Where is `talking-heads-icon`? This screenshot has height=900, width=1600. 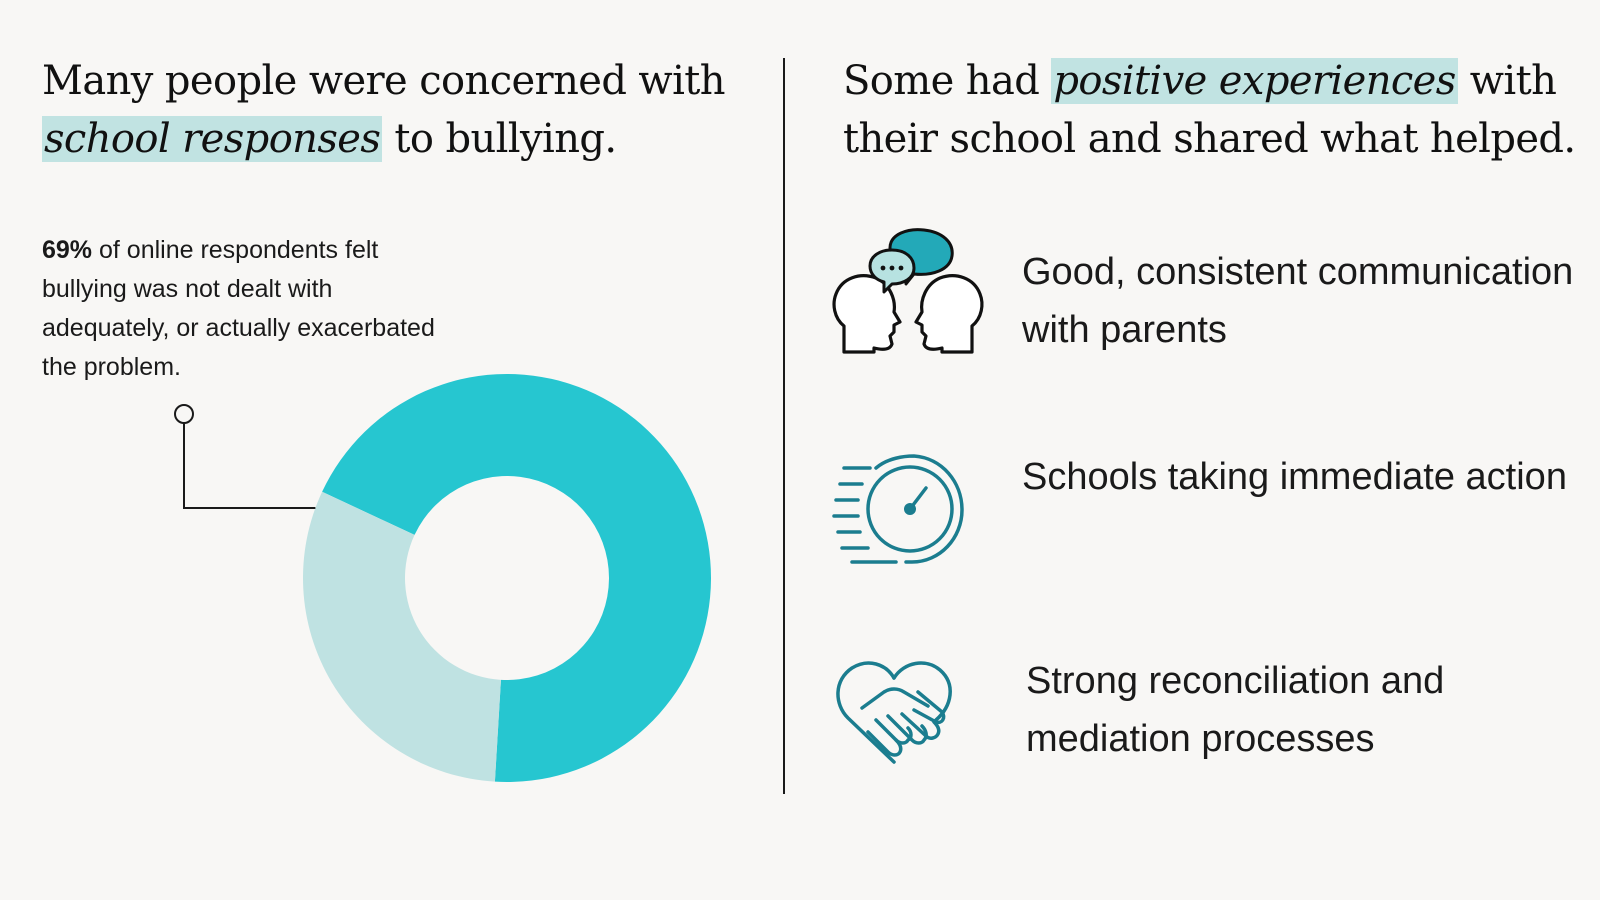 talking-heads-icon is located at coordinates (908, 291).